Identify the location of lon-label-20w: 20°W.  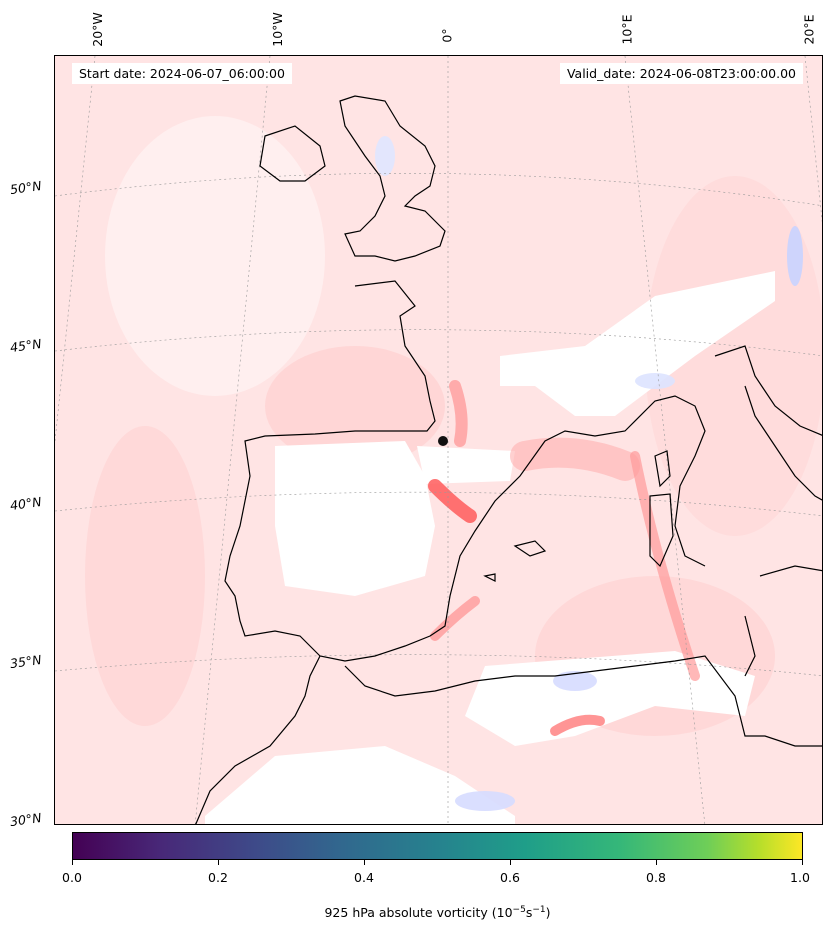
(97, 29).